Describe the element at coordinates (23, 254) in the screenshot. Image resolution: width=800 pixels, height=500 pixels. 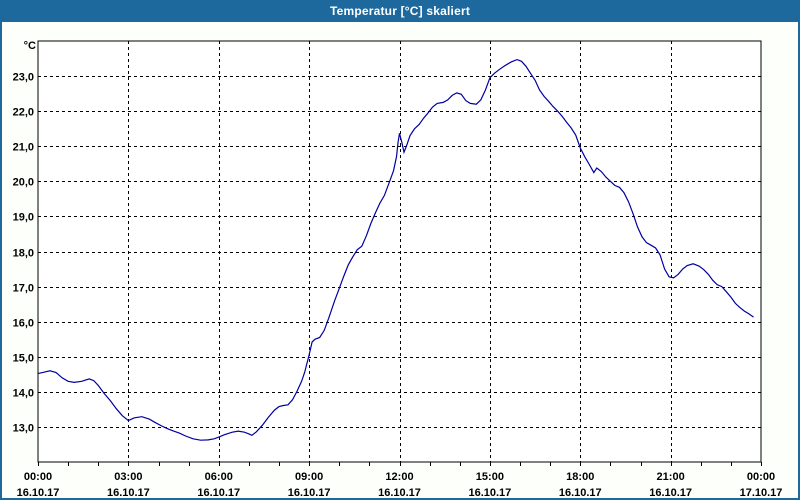
I see `y-axis-label: 18,0` at that location.